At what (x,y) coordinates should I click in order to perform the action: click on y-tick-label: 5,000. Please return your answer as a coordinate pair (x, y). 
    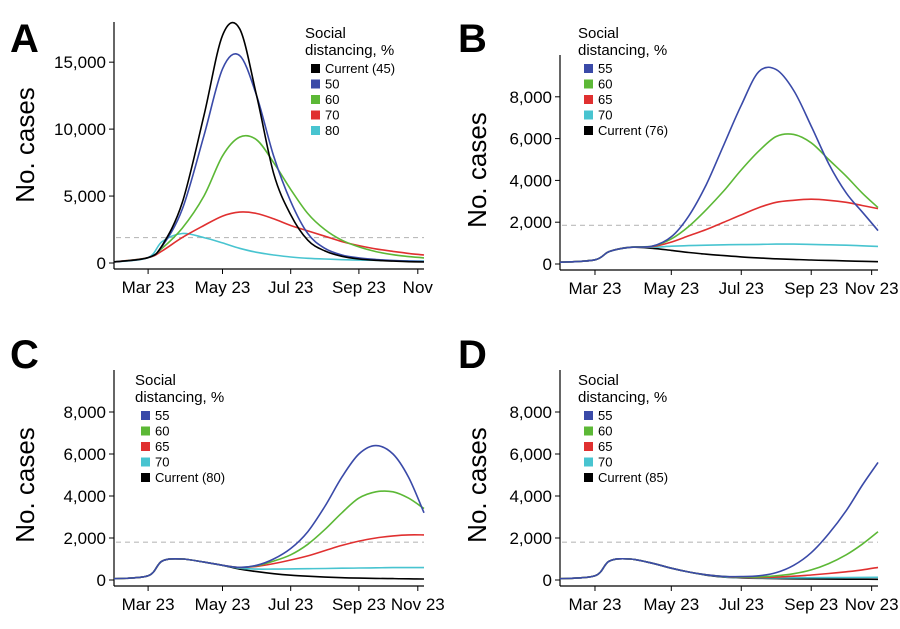
    Looking at the image, I should click on (84, 196).